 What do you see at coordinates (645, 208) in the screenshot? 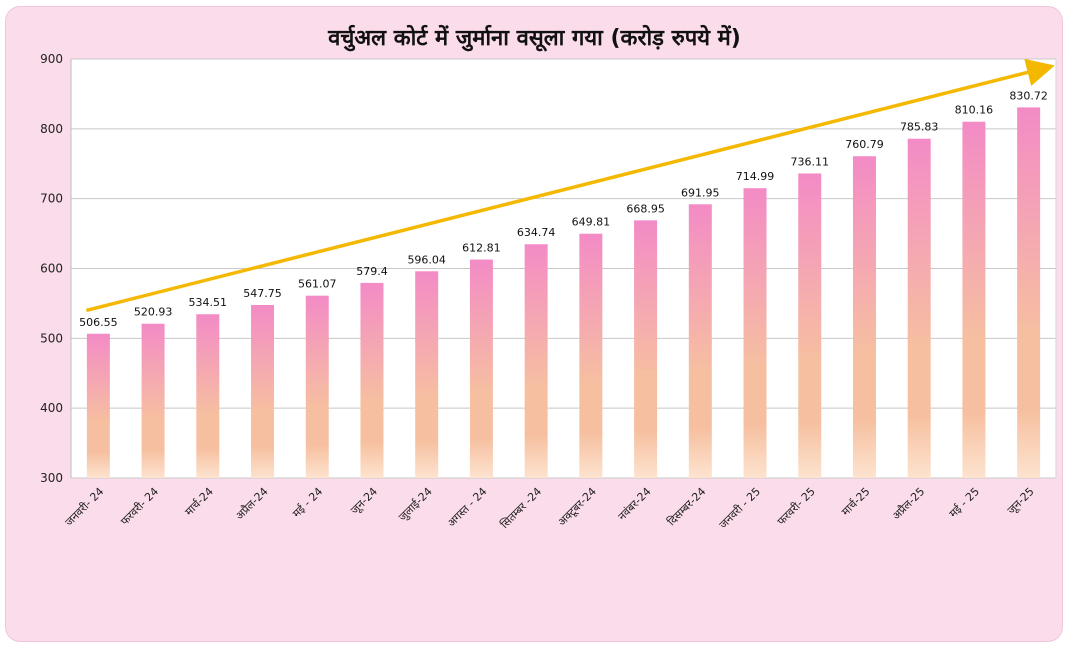
I see `data-label: 668.95` at bounding box center [645, 208].